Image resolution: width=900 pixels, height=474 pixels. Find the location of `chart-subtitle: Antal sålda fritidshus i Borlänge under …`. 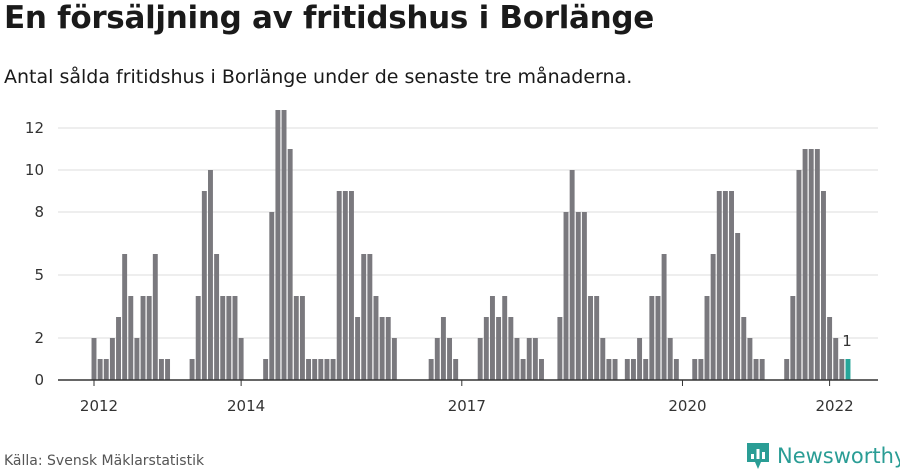

chart-subtitle: Antal sålda fritidshus i Borlänge under … is located at coordinates (318, 77).